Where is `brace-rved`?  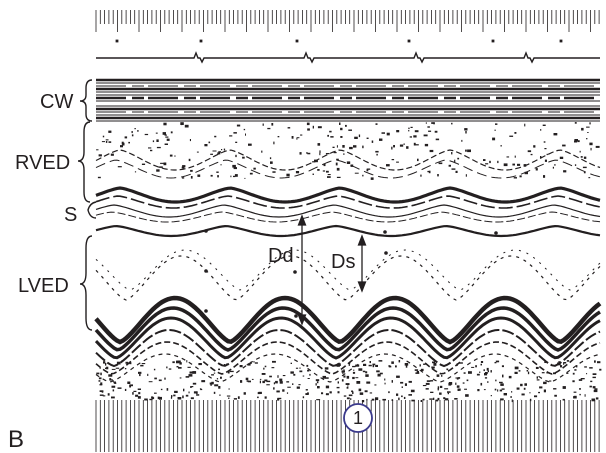
brace-rved is located at coordinates (84, 162).